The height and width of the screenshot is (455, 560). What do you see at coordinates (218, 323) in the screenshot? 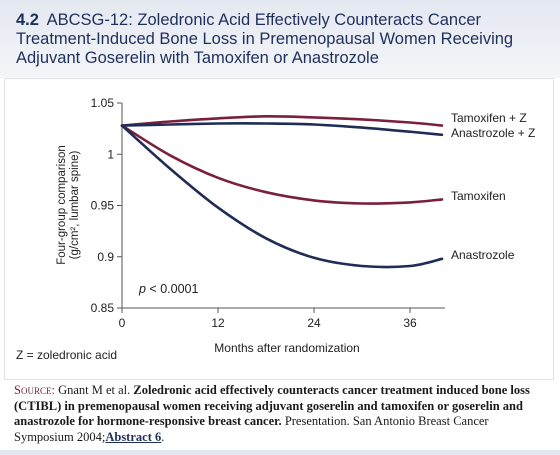
I see `x-tick-label: 12` at bounding box center [218, 323].